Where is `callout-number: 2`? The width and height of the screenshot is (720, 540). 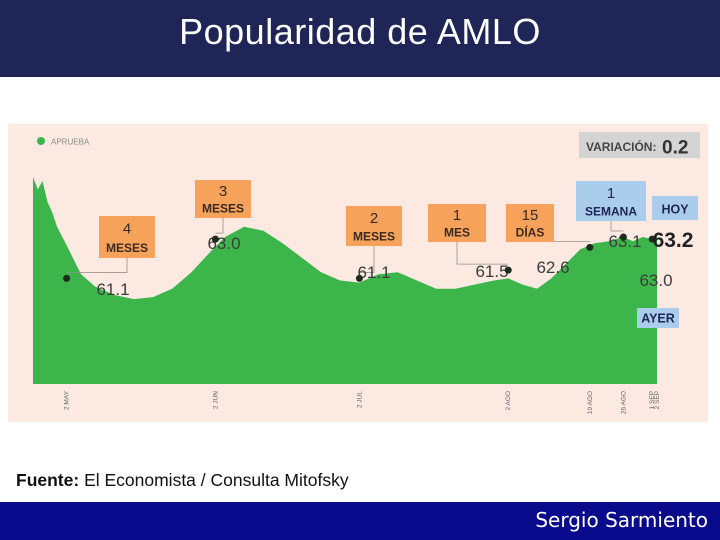 callout-number: 2 is located at coordinates (374, 218).